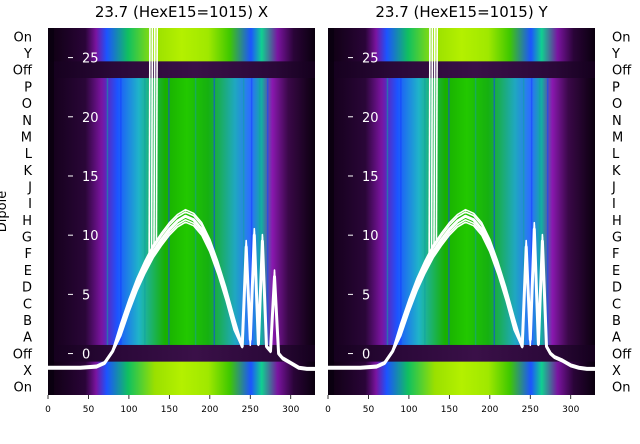  Describe the element at coordinates (617, 288) in the screenshot. I see `row-label: D` at that location.